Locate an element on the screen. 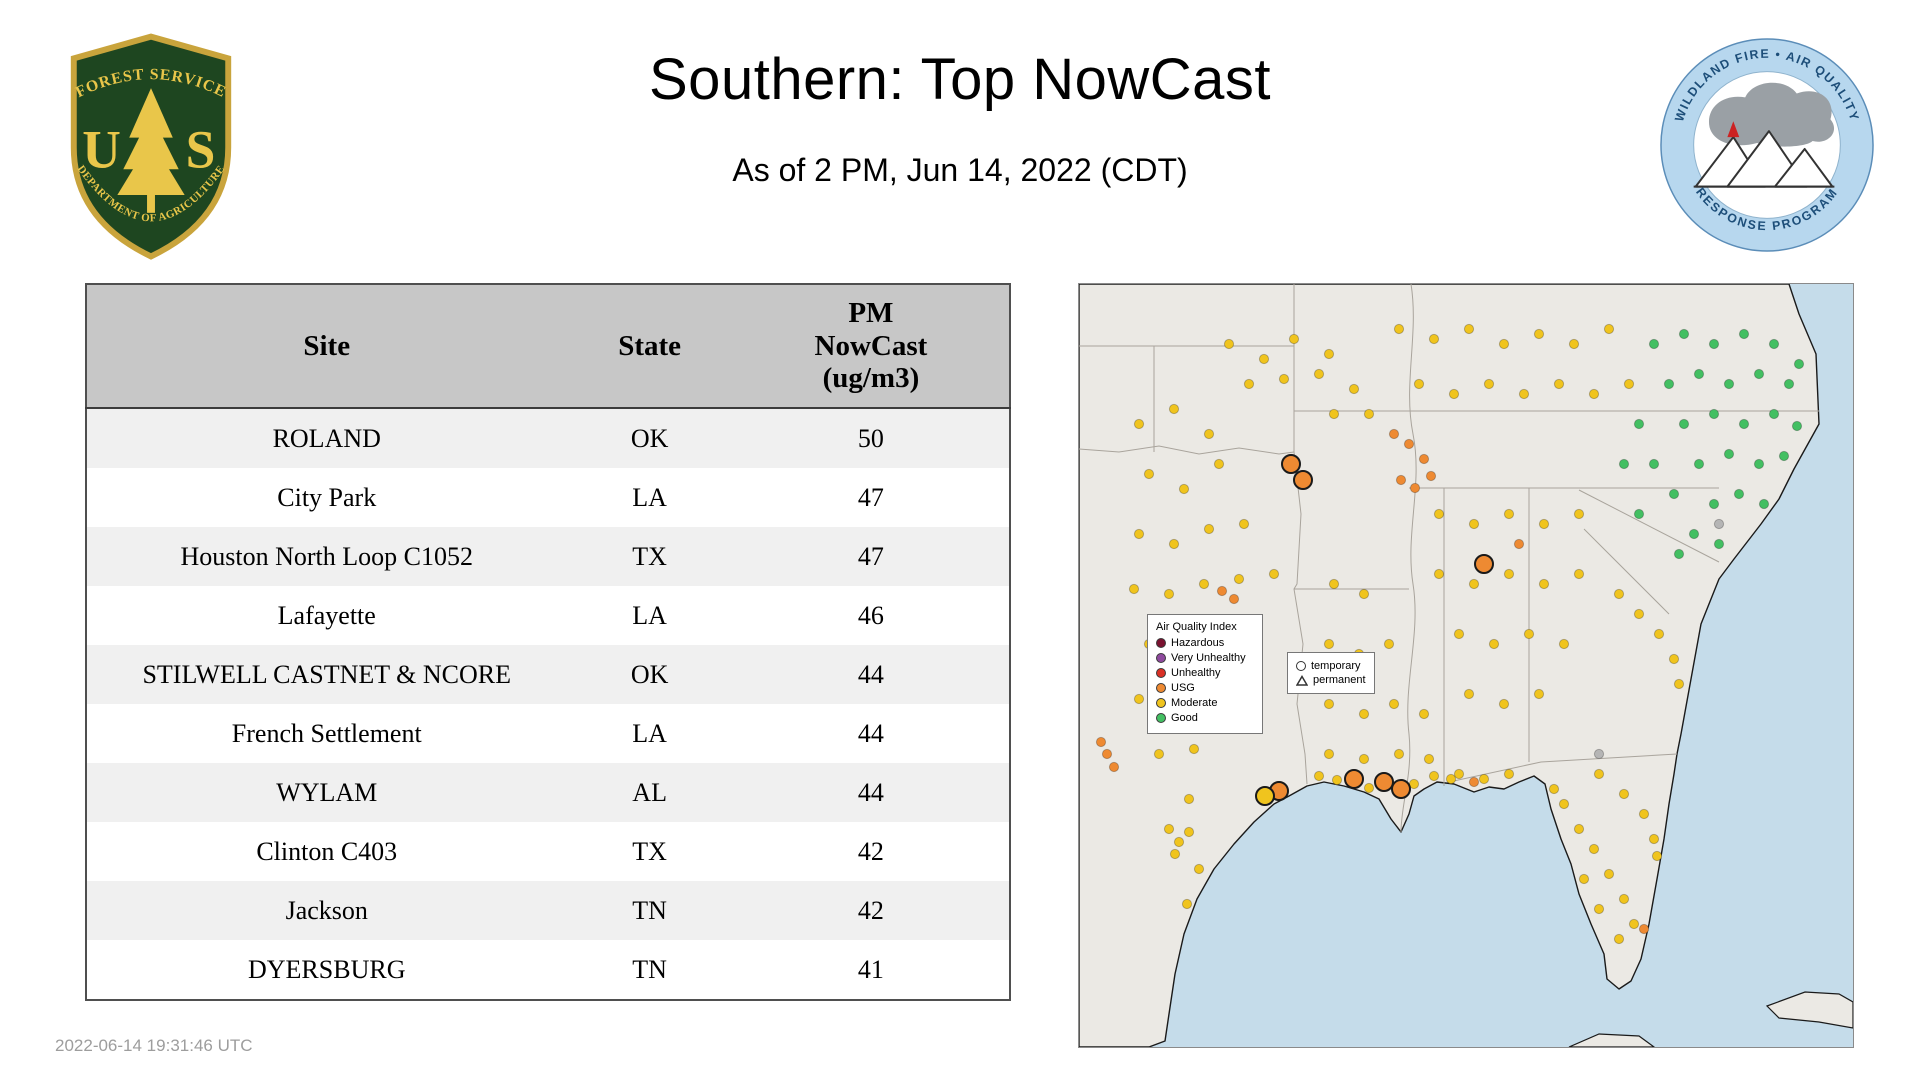 The image size is (1920, 1080). aqi-legend-item: Unhealthy is located at coordinates (1205, 673).